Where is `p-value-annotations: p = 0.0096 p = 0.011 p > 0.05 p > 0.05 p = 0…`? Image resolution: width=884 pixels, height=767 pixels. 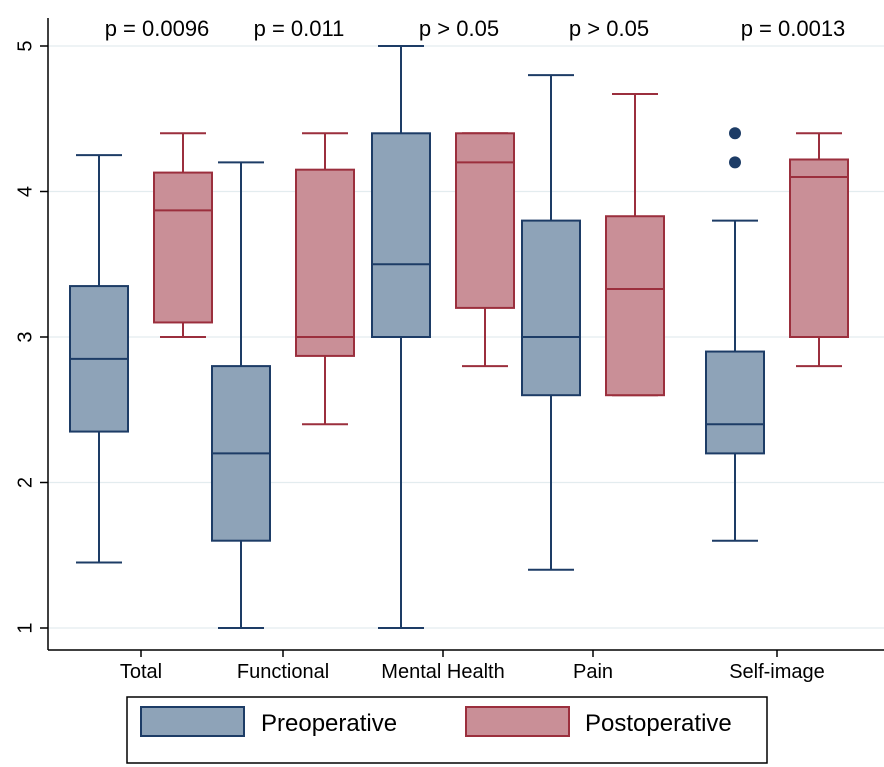 p-value-annotations: p = 0.0096 p = 0.011 p > 0.05 p > 0.05 p = 0… is located at coordinates (475, 28).